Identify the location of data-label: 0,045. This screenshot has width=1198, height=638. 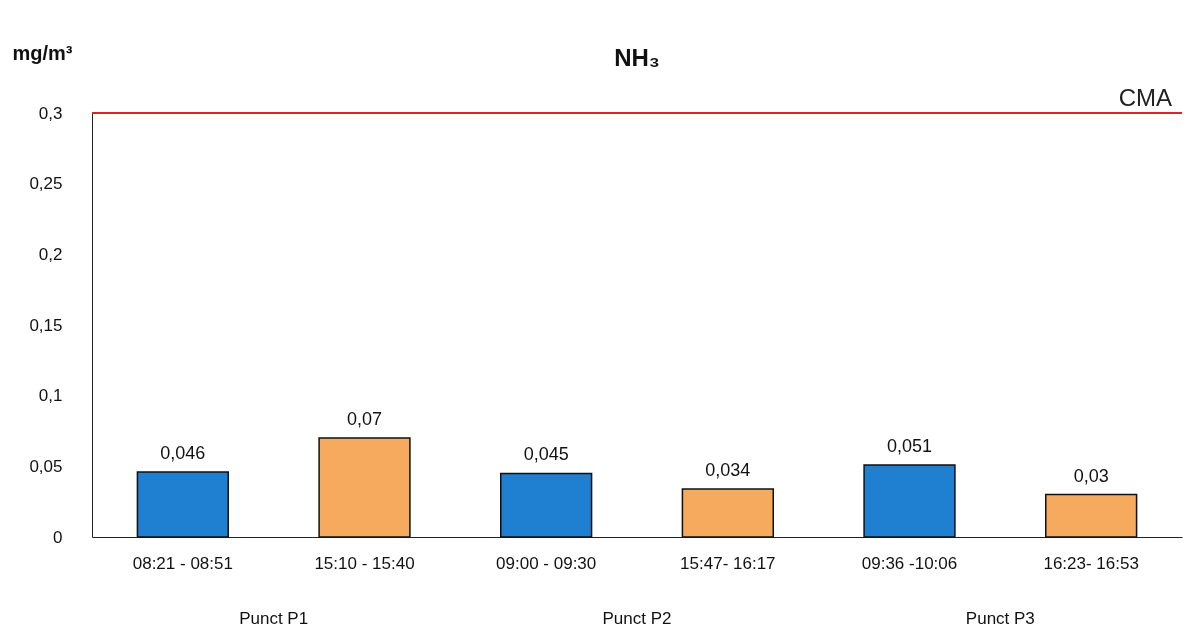
(546, 454).